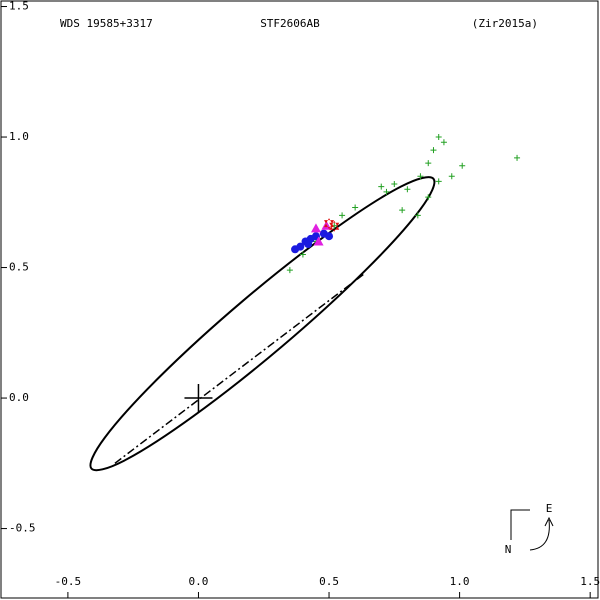 The height and width of the screenshot is (600, 600). Describe the element at coordinates (590, 581) in the screenshot. I see `x-tick-label: 1.5` at that location.